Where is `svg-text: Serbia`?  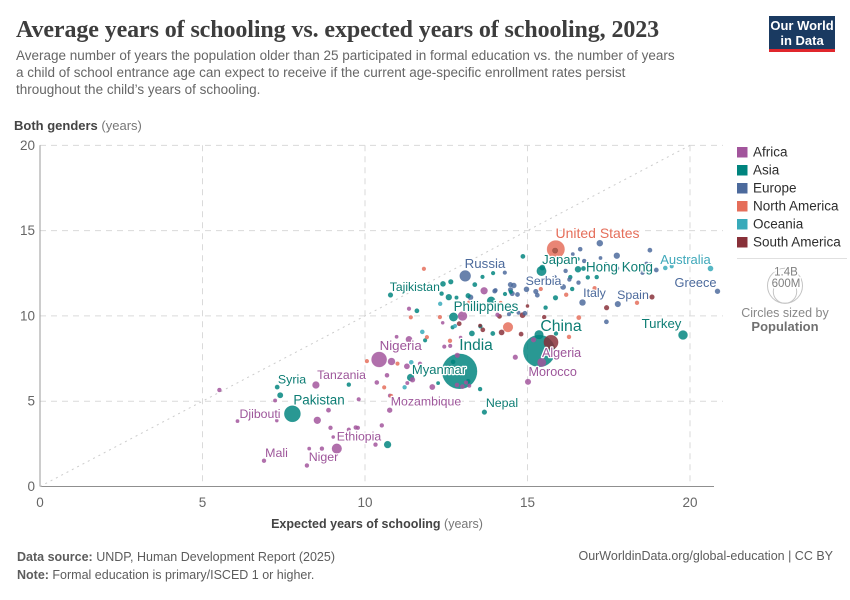 svg-text: Serbia is located at coordinates (544, 281).